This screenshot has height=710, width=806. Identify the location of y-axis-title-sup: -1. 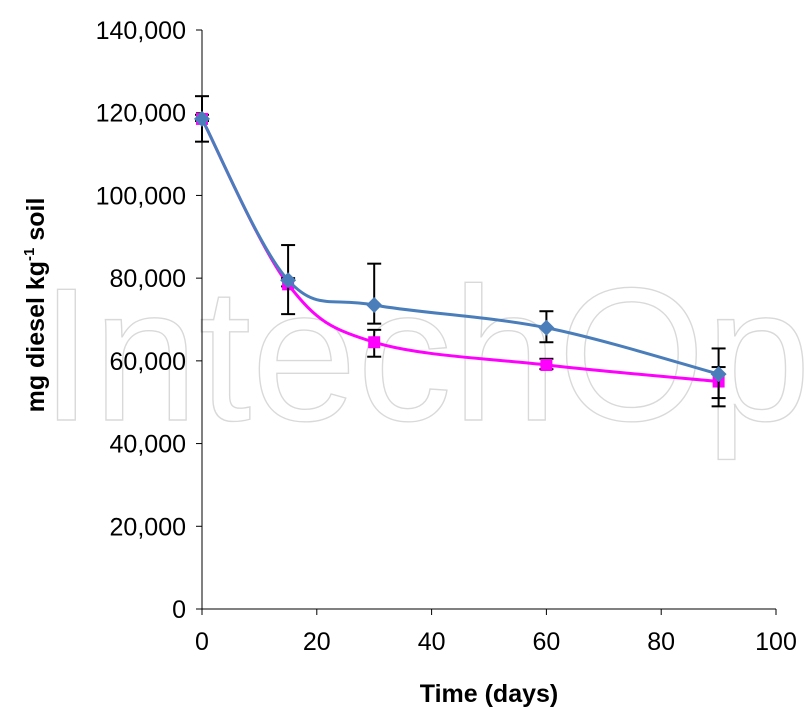
(29, 254).